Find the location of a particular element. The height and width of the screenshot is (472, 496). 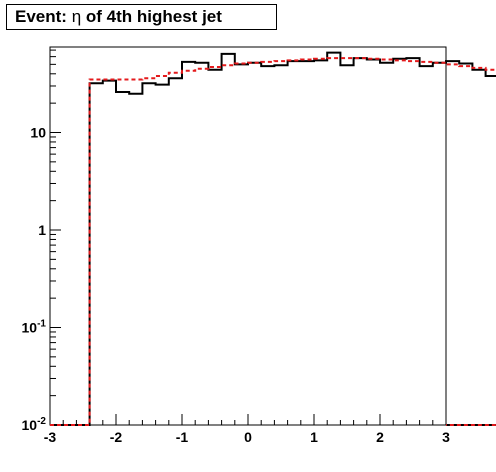

title-eta-symbol: η is located at coordinates (76, 16).